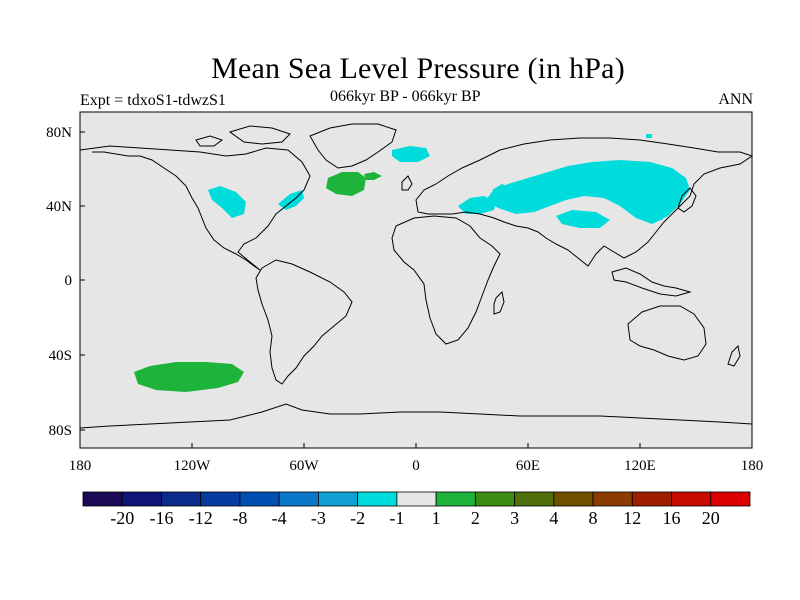 The height and width of the screenshot is (600, 800). Describe the element at coordinates (632, 518) in the screenshot. I see `colorbar-label: 12` at that location.